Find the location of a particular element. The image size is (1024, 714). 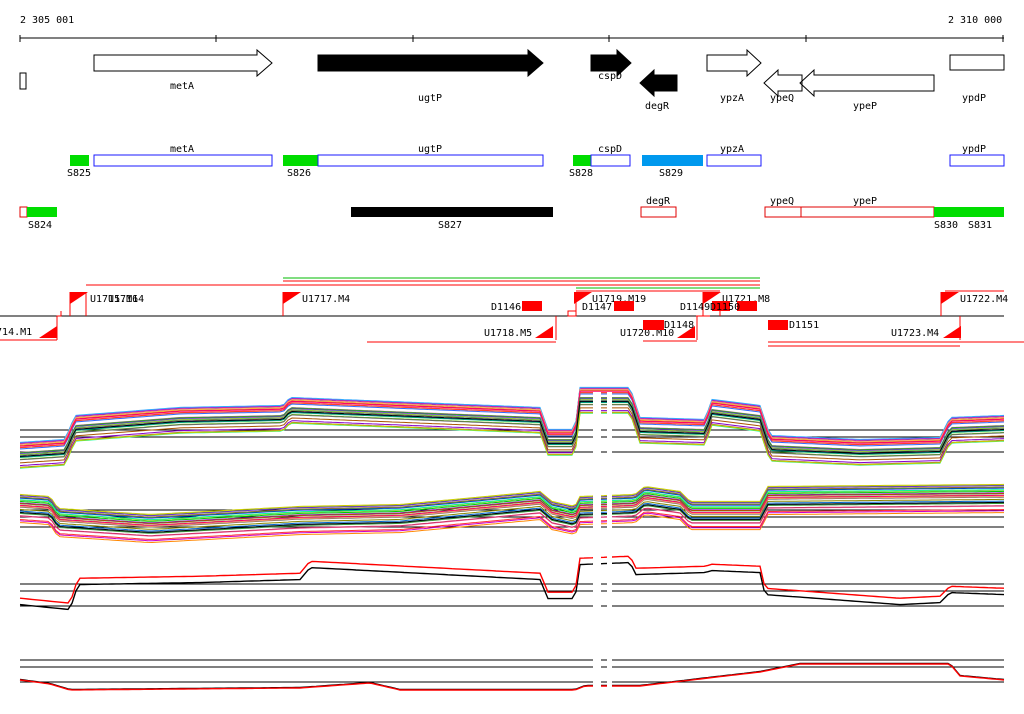

segment-degR is located at coordinates (658, 212).